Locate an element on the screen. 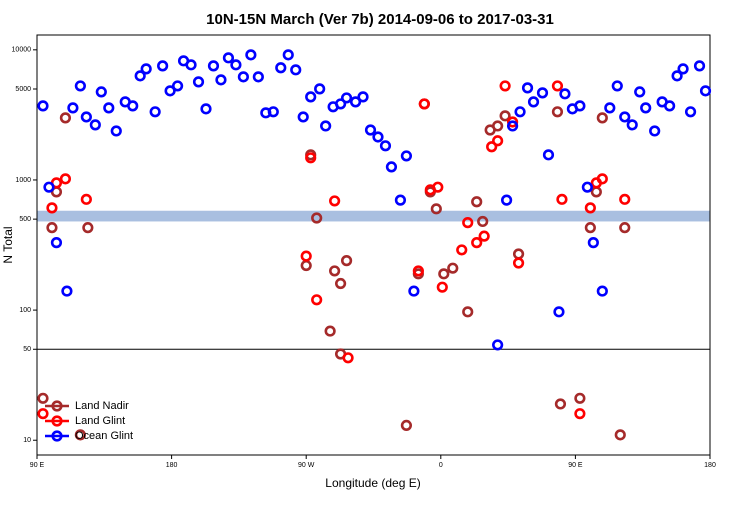 The height and width of the screenshot is (505, 750). legend-label: Land Nadir is located at coordinates (102, 406).